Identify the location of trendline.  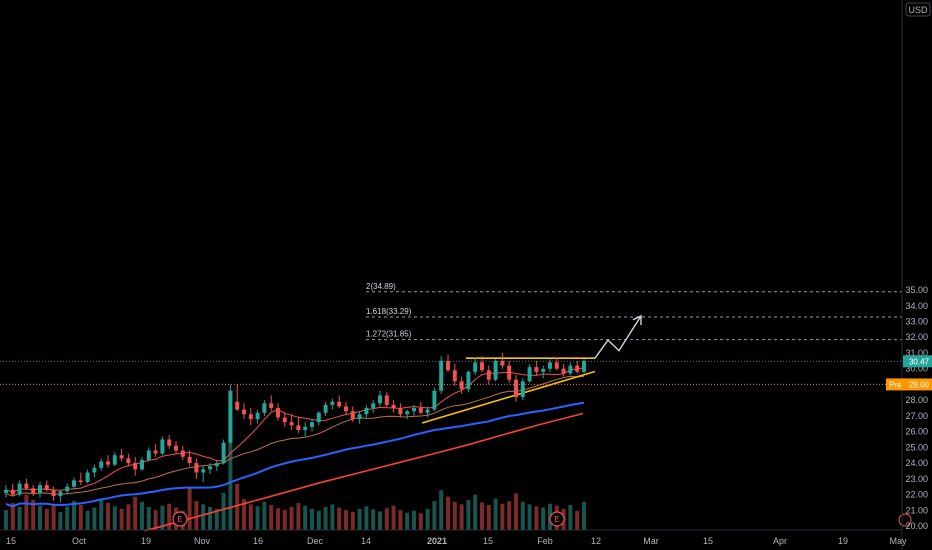
(508, 397).